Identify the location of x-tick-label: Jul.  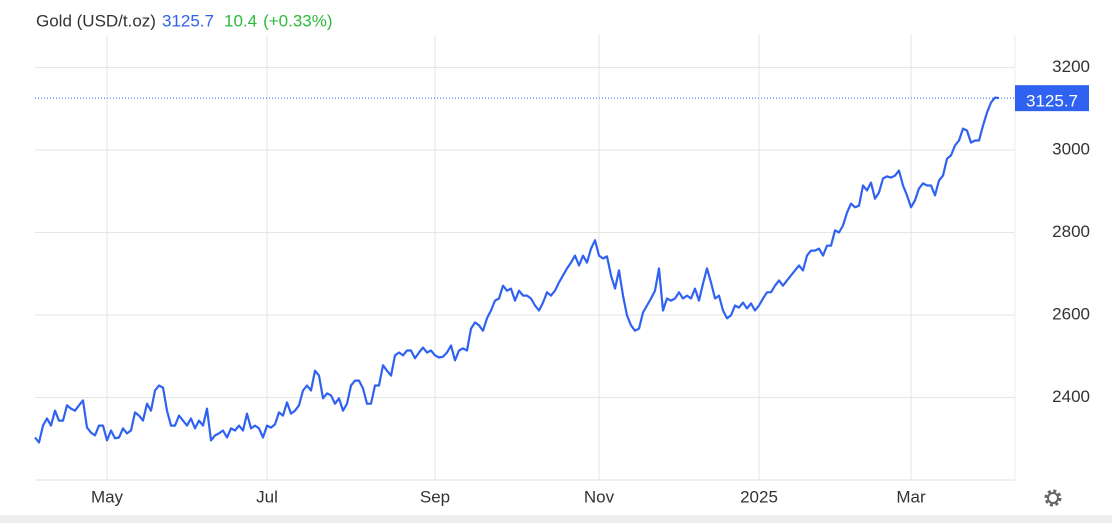
(267, 496).